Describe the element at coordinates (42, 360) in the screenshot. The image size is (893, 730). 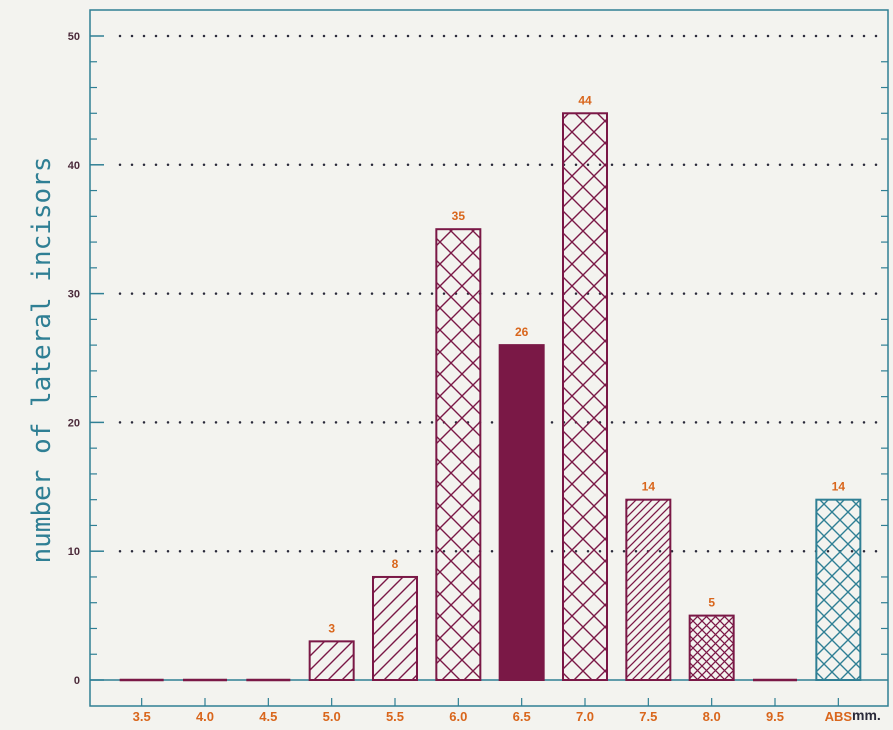
I see `y-axis-label: number of lateral incisors` at that location.